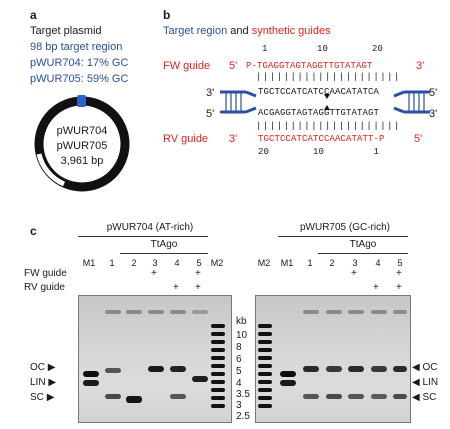 The width and height of the screenshot is (450, 429). What do you see at coordinates (82, 146) in the screenshot?
I see `plasmid-name-2: pWUR705` at bounding box center [82, 146].